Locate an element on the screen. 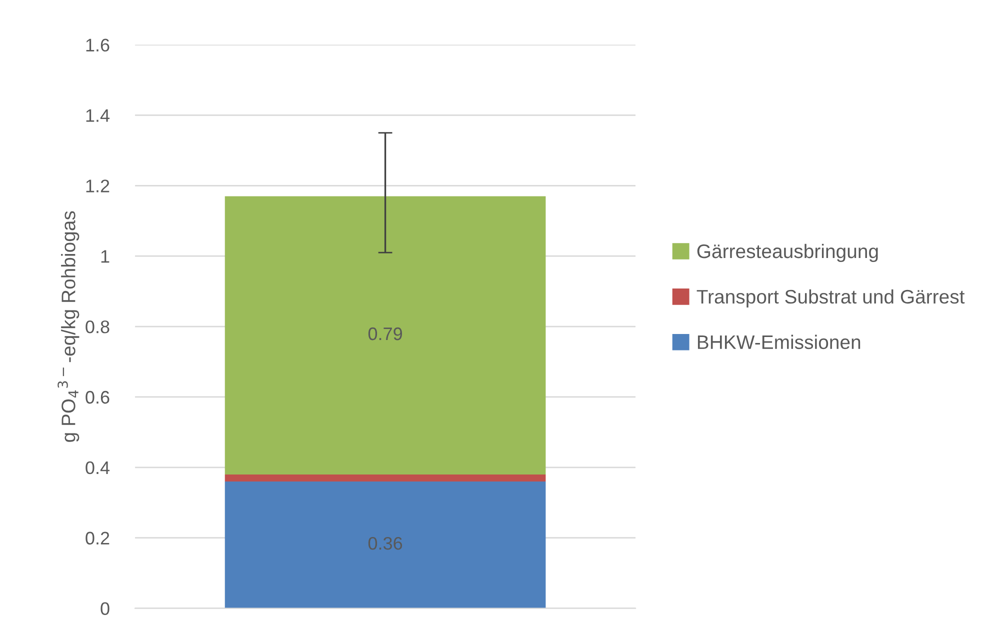  y-tick-label: 0.2 is located at coordinates (98, 538).